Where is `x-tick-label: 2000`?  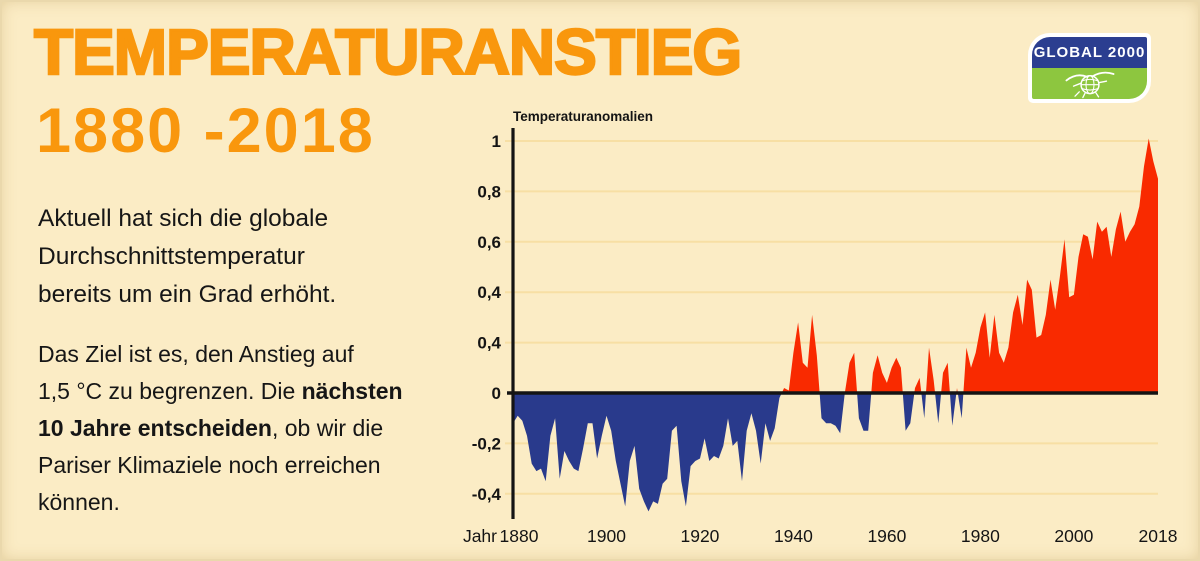
x-tick-label: 2000 is located at coordinates (1073, 536).